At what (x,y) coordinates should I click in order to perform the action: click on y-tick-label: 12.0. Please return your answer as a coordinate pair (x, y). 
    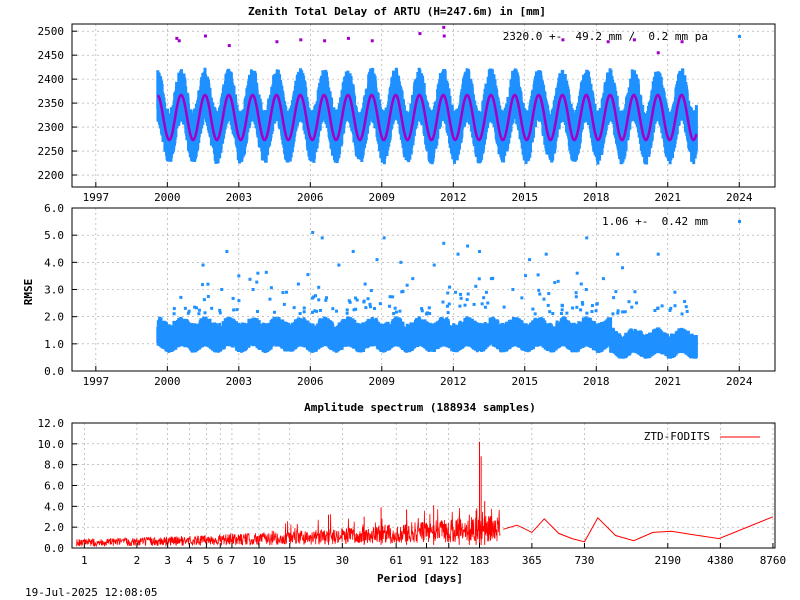
    Looking at the image, I should click on (51, 423).